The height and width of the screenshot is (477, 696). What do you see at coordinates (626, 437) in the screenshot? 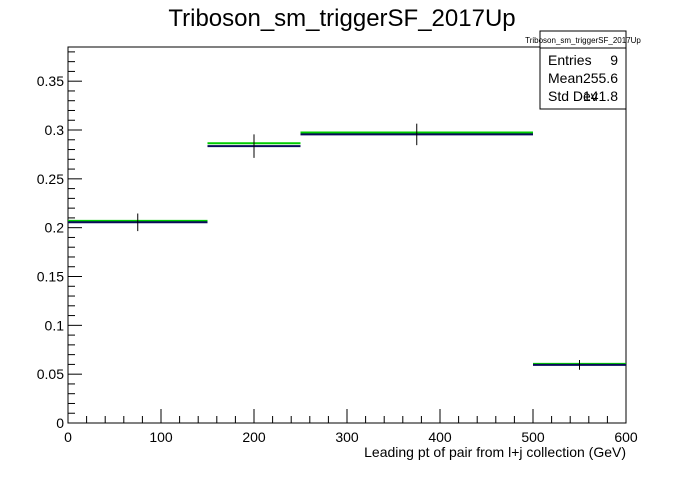
I see `x-tick-label: 600` at bounding box center [626, 437].